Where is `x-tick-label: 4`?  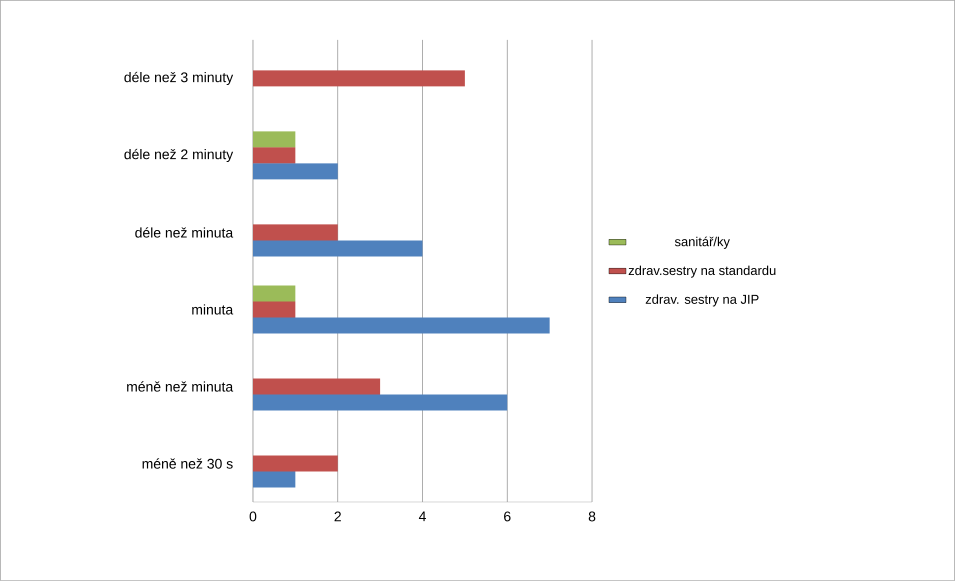
x-tick-label: 4 is located at coordinates (422, 517).